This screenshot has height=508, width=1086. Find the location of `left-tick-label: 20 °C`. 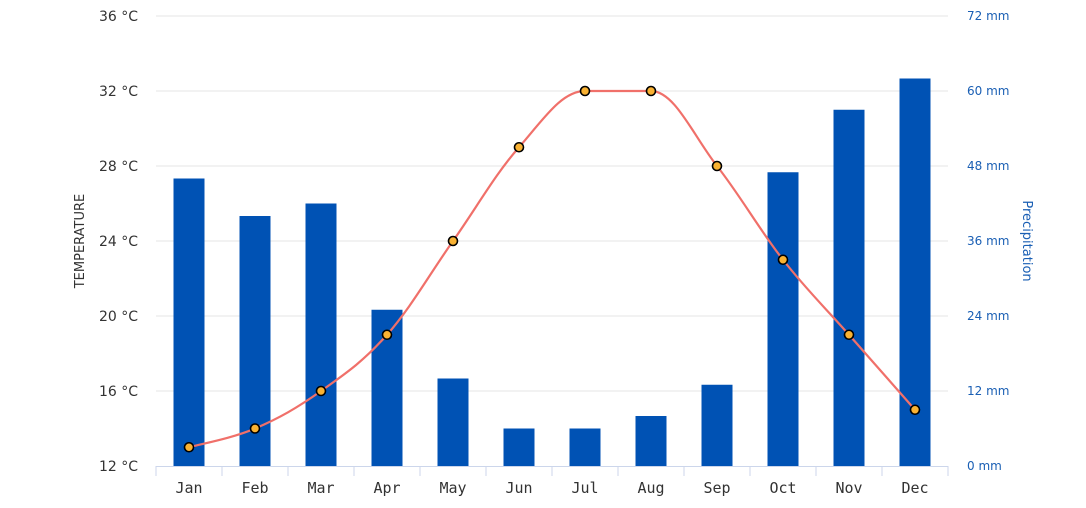

left-tick-label: 20 °C is located at coordinates (118, 317).